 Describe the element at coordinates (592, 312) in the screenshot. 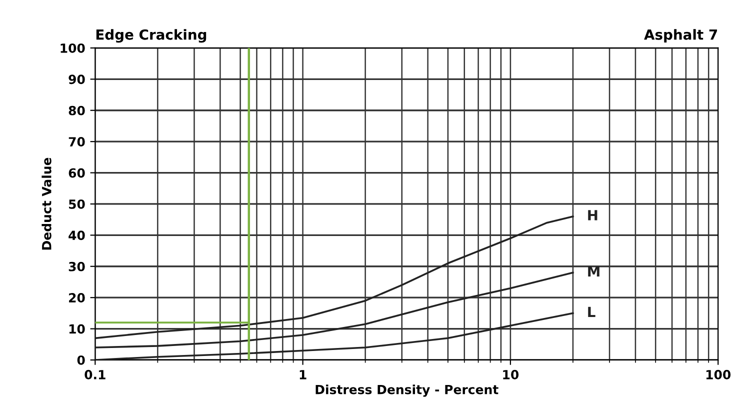

I see `series-label: L` at that location.